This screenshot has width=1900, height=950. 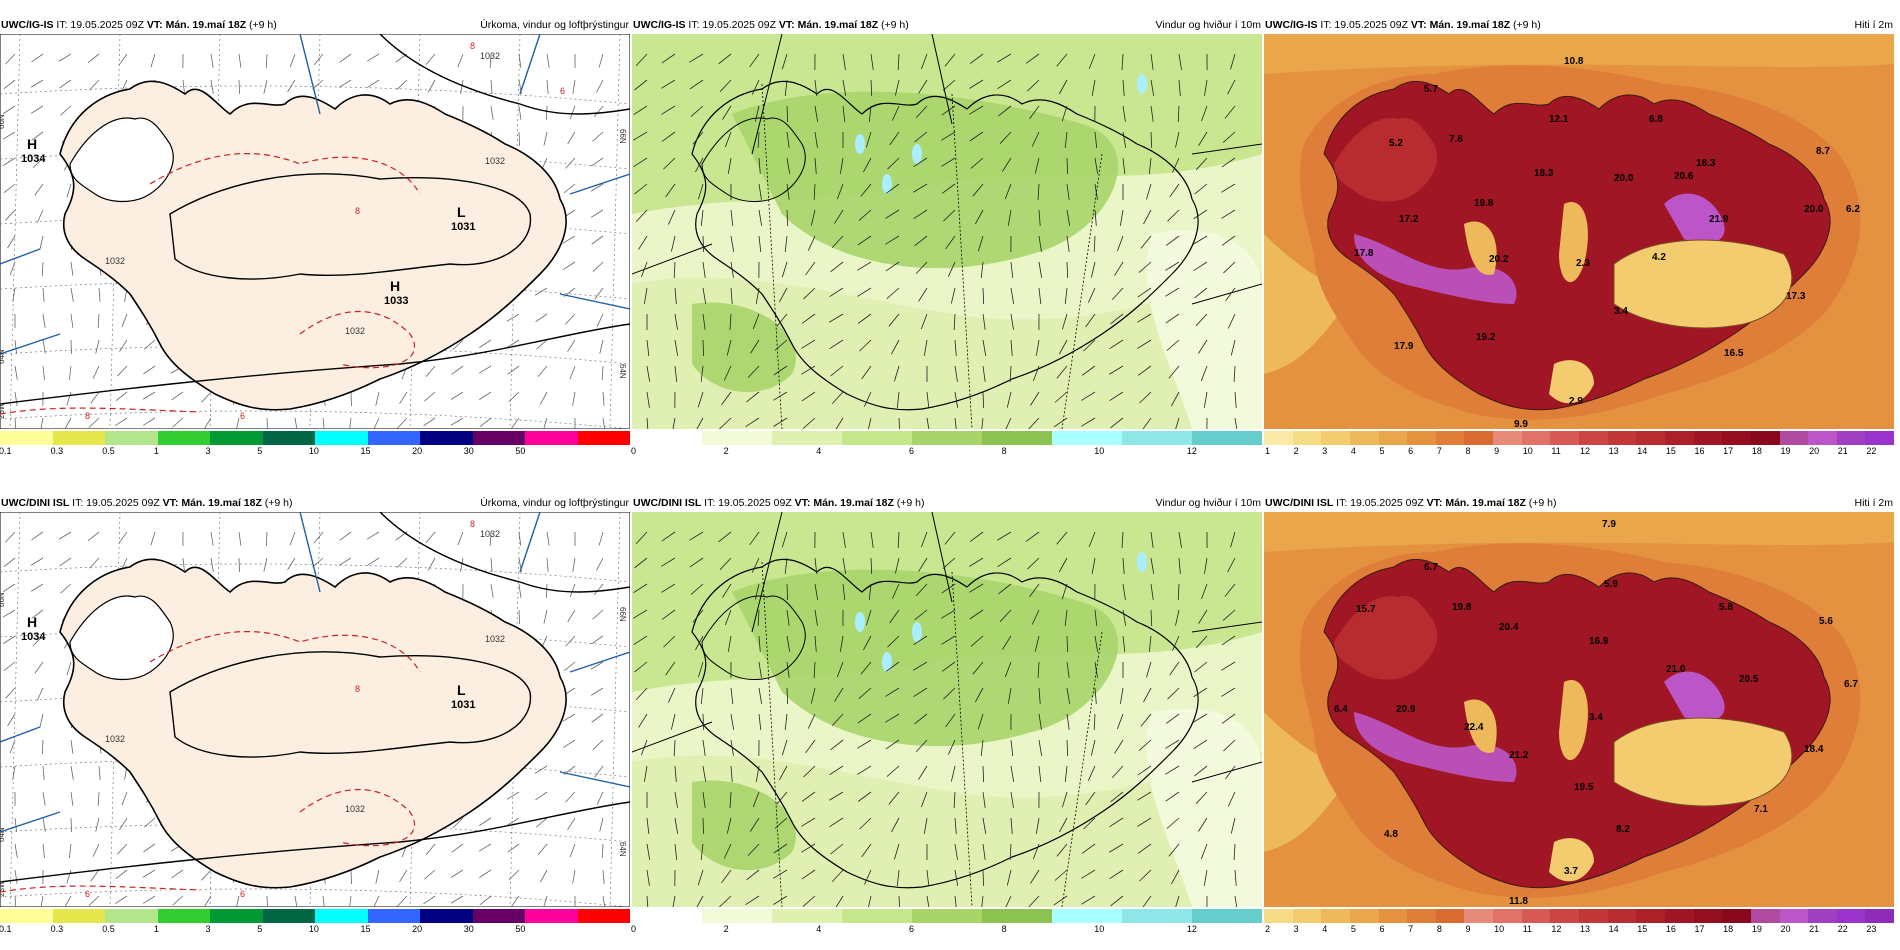 What do you see at coordinates (520, 929) in the screenshot?
I see `colorbar-tick-label: 50` at bounding box center [520, 929].